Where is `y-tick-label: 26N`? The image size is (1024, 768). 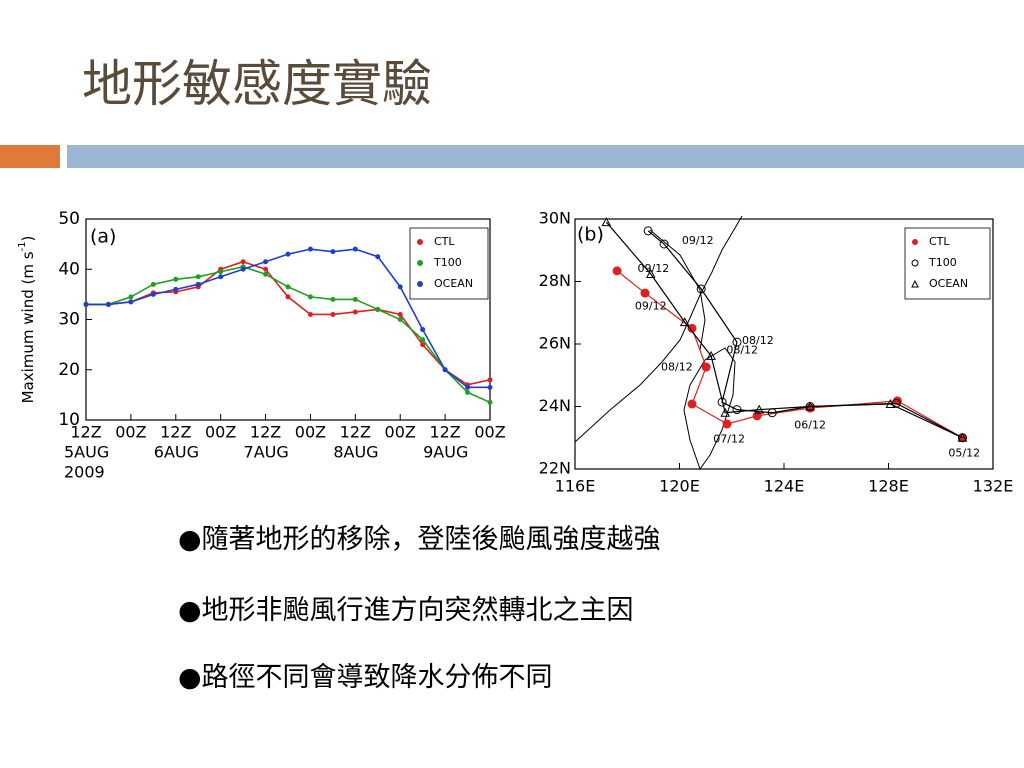
y-tick-label: 26N is located at coordinates (555, 343).